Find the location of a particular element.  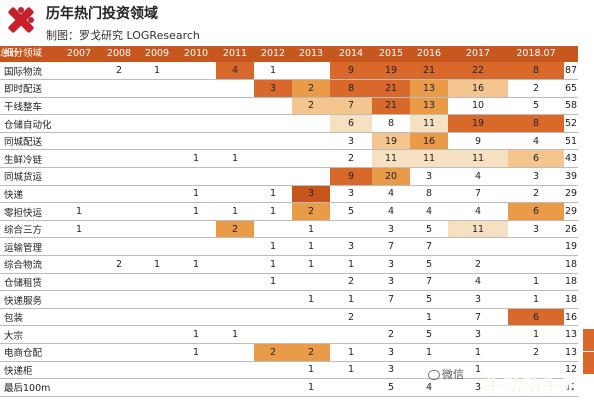

row-category: 生鲜冷链 is located at coordinates (29, 159).